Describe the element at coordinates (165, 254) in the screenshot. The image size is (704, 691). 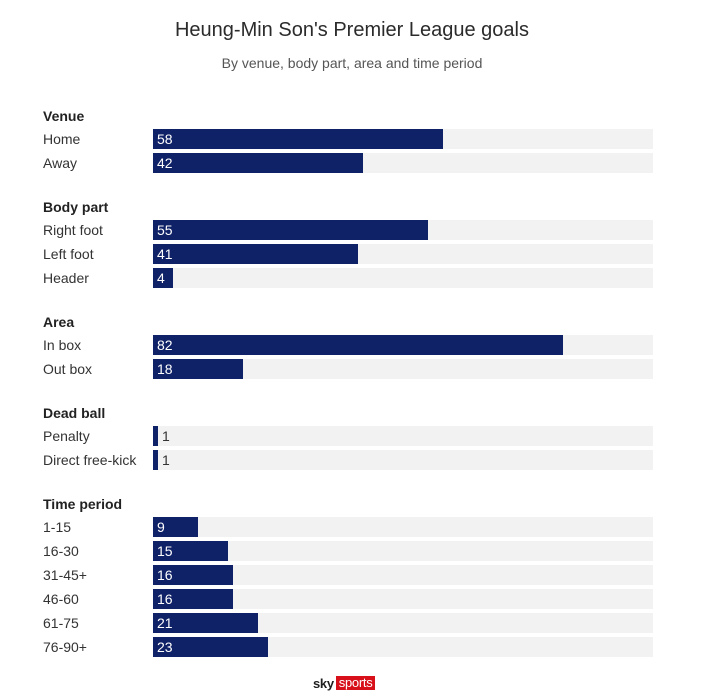
I see `value-label: 41` at that location.